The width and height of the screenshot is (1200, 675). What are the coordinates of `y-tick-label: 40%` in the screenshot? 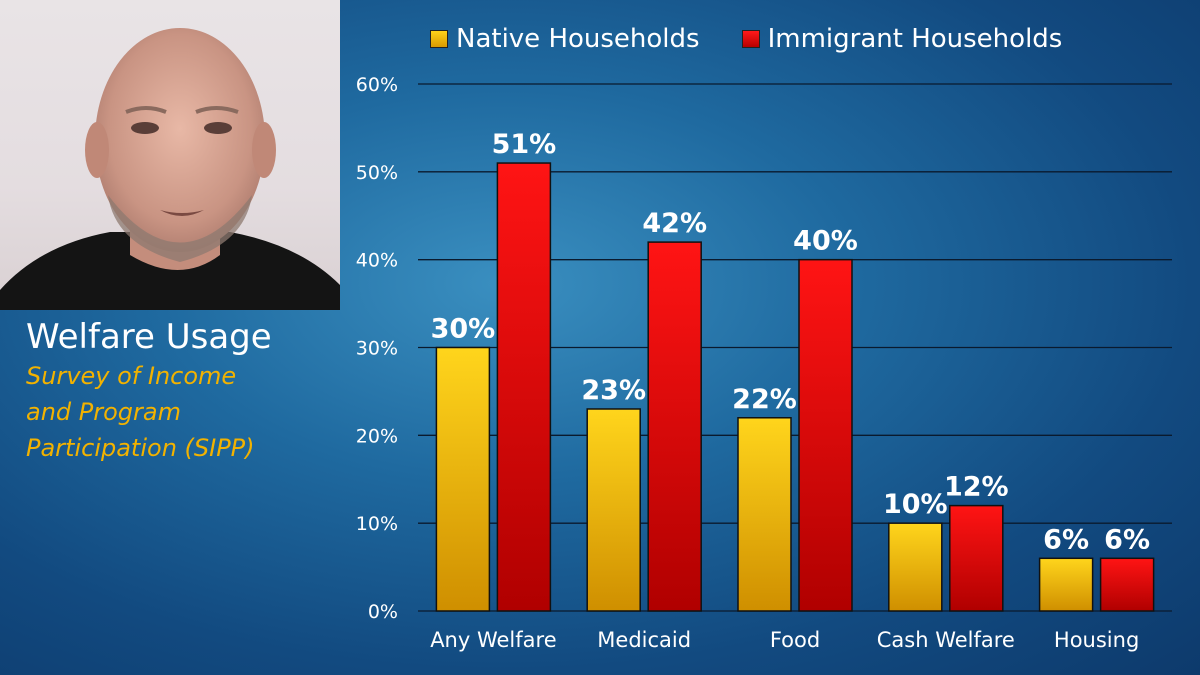 It's located at (377, 261).